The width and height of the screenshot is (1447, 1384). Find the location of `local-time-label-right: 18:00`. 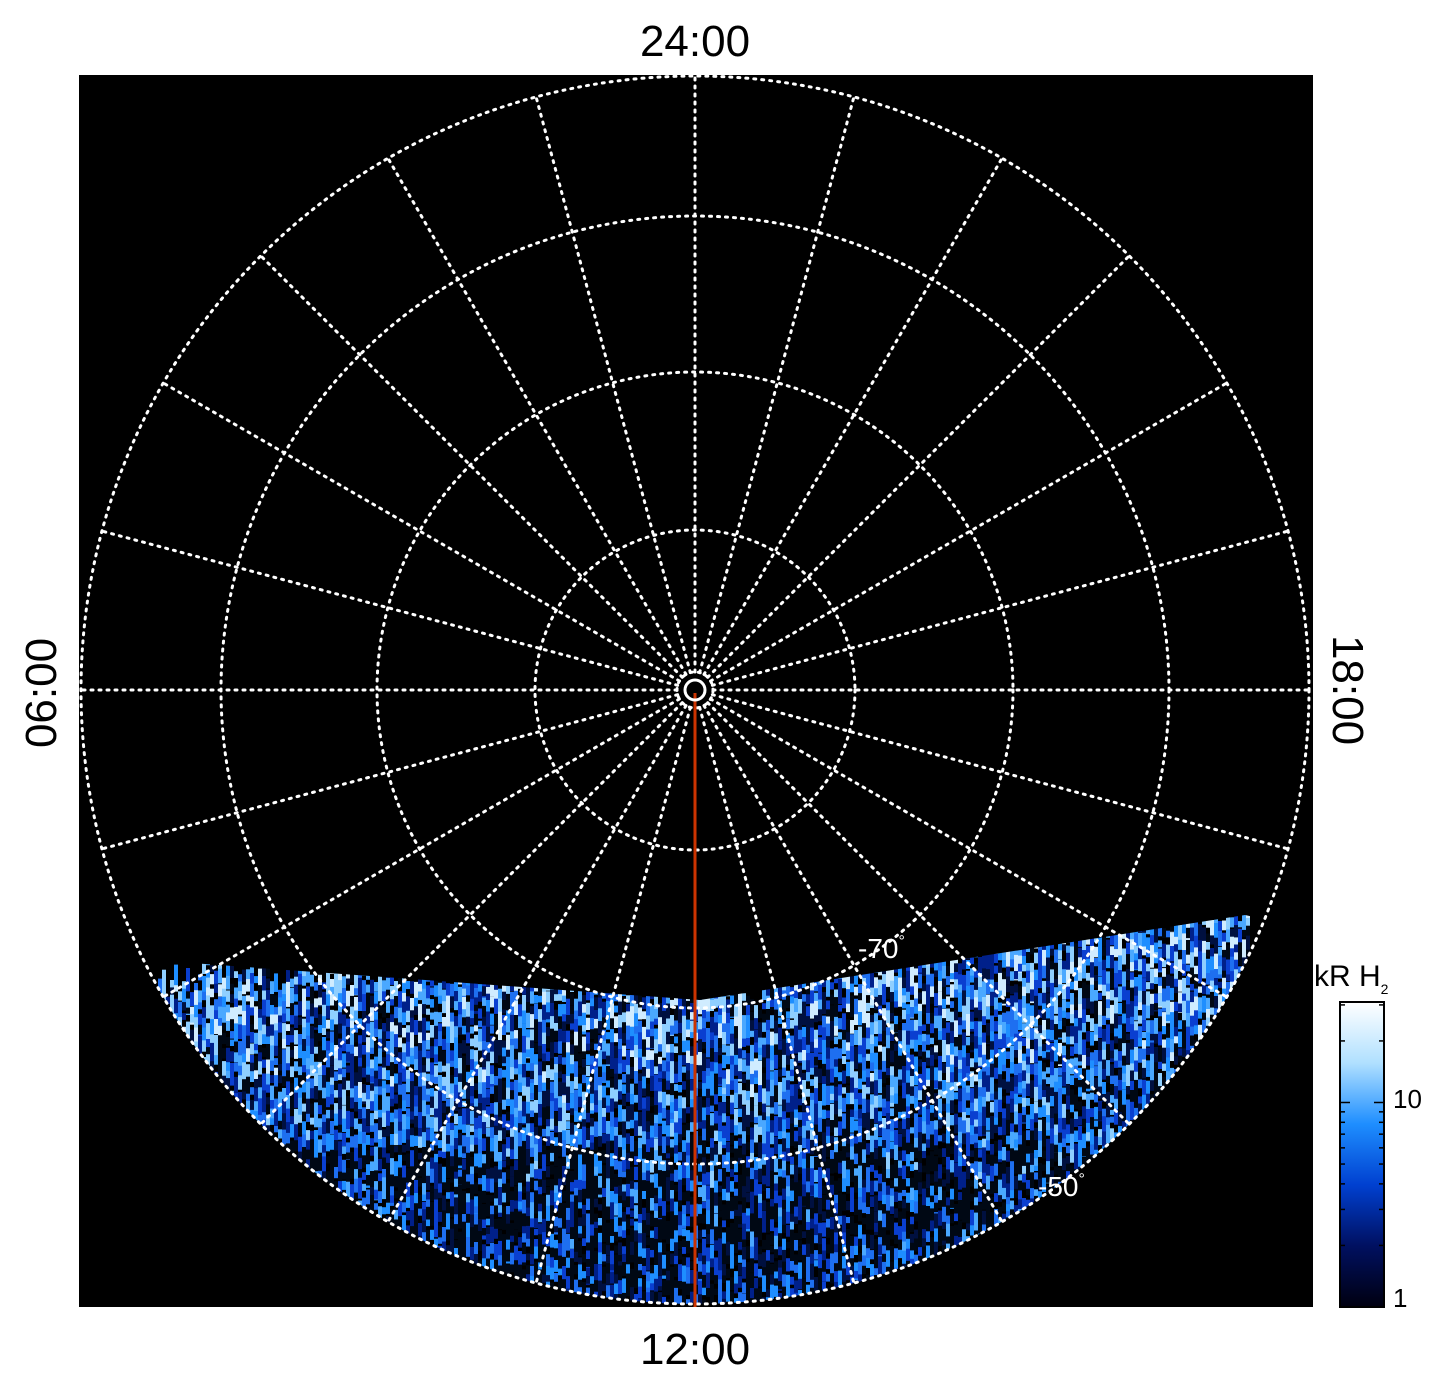

local-time-label-right: 18:00 is located at coordinates (1347, 690).